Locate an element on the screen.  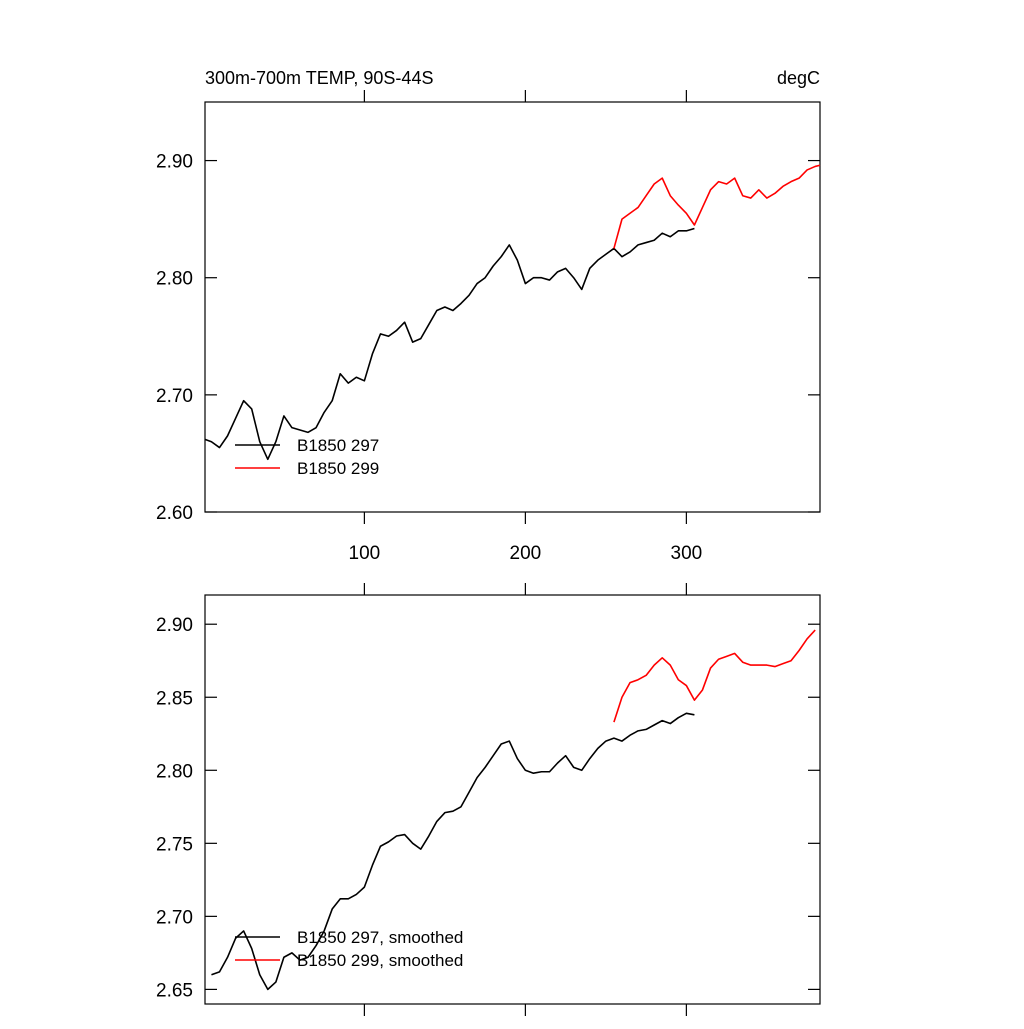
chart-title: 300m-700m TEMP, 90S-44S is located at coordinates (319, 78).